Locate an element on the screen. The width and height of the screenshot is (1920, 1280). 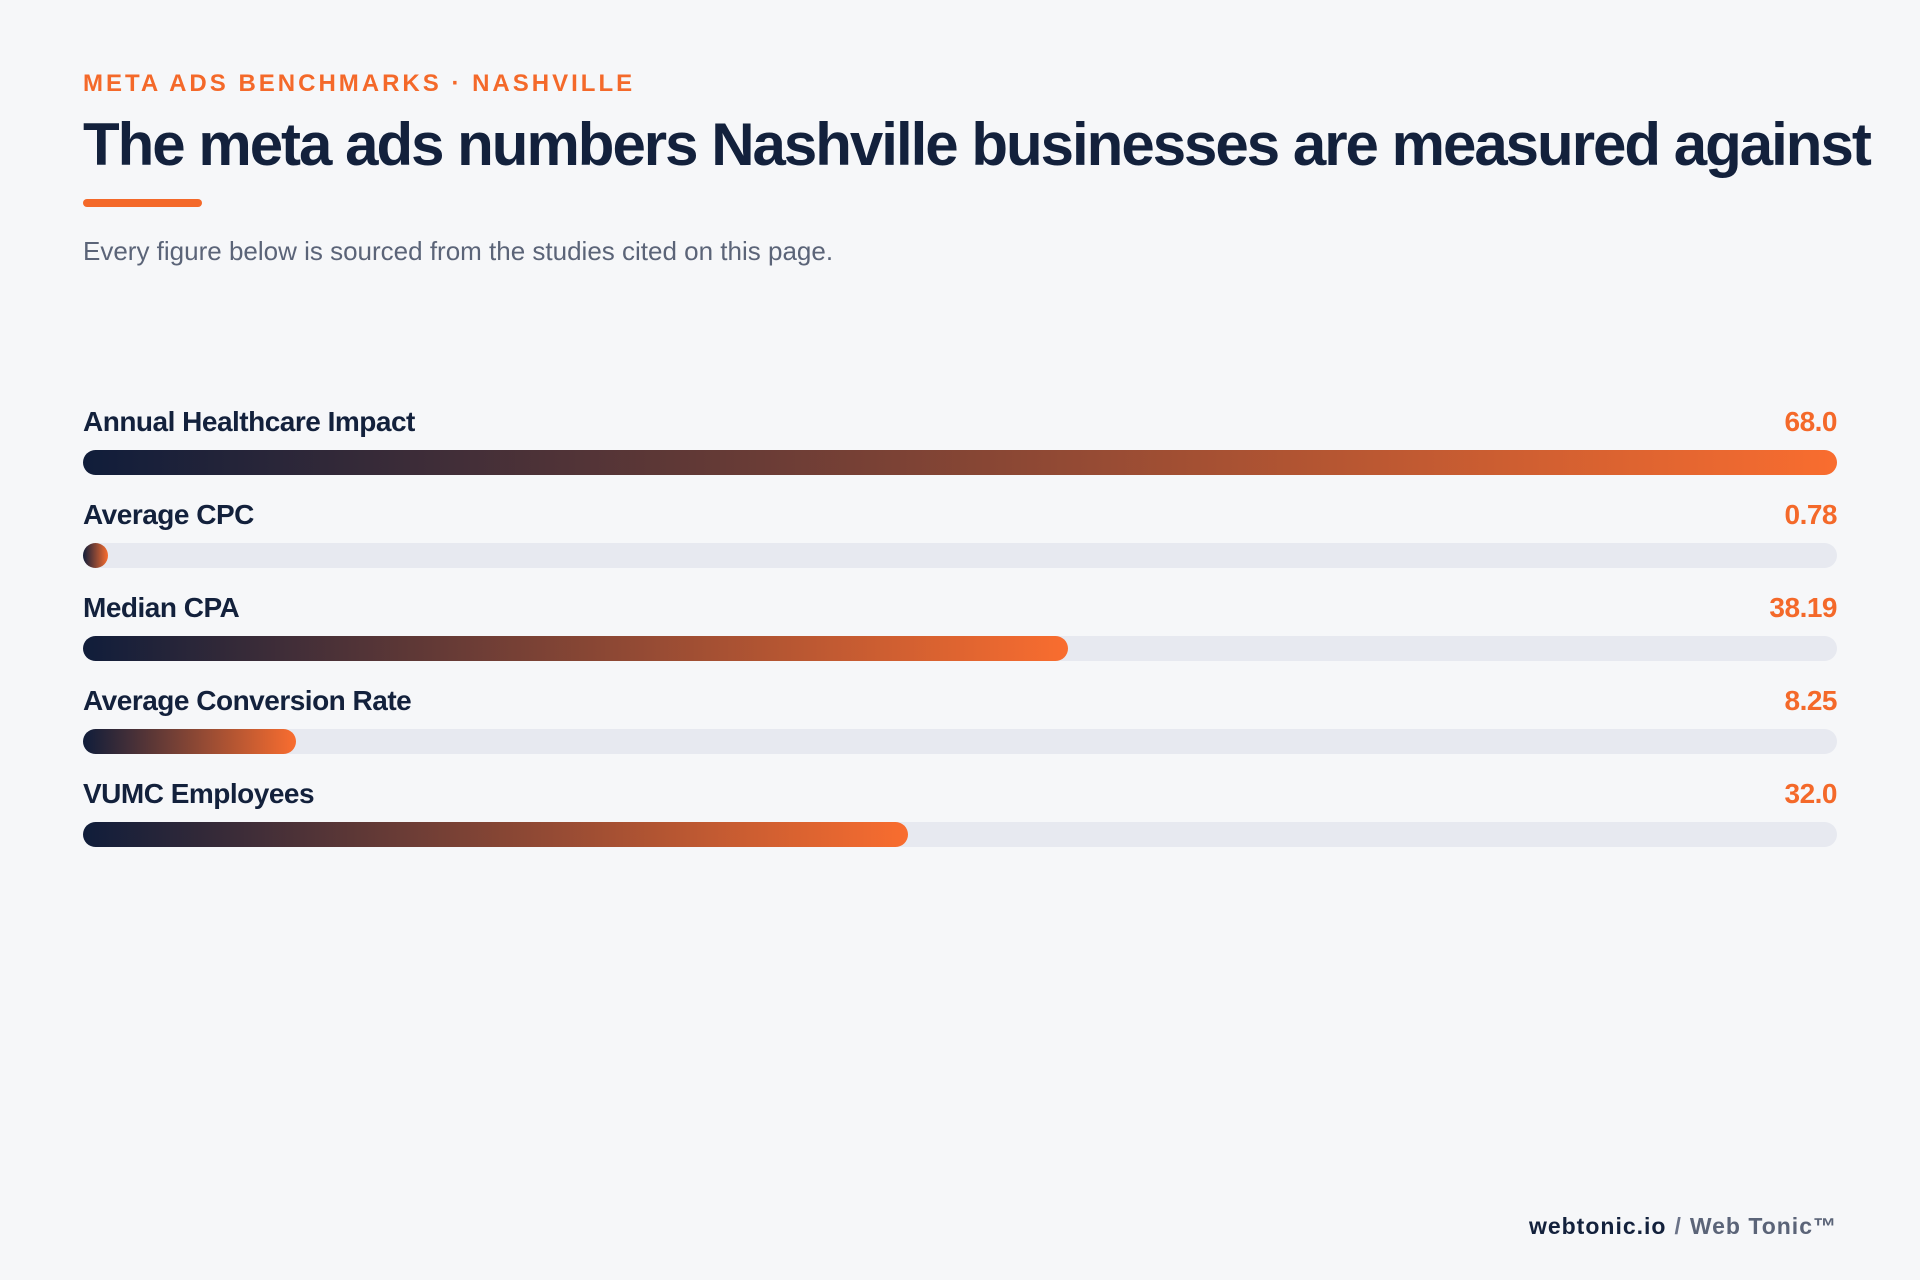
bar-row: VUMC Employees 32.0 is located at coordinates (960, 822).